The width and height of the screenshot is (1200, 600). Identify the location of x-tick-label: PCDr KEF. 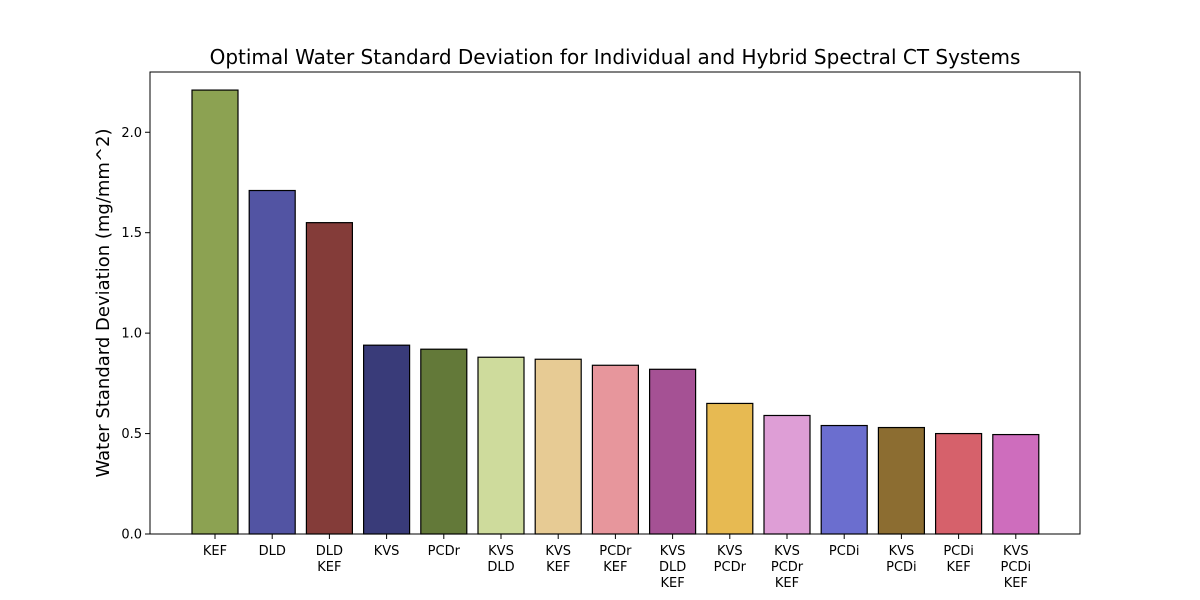
(615, 559).